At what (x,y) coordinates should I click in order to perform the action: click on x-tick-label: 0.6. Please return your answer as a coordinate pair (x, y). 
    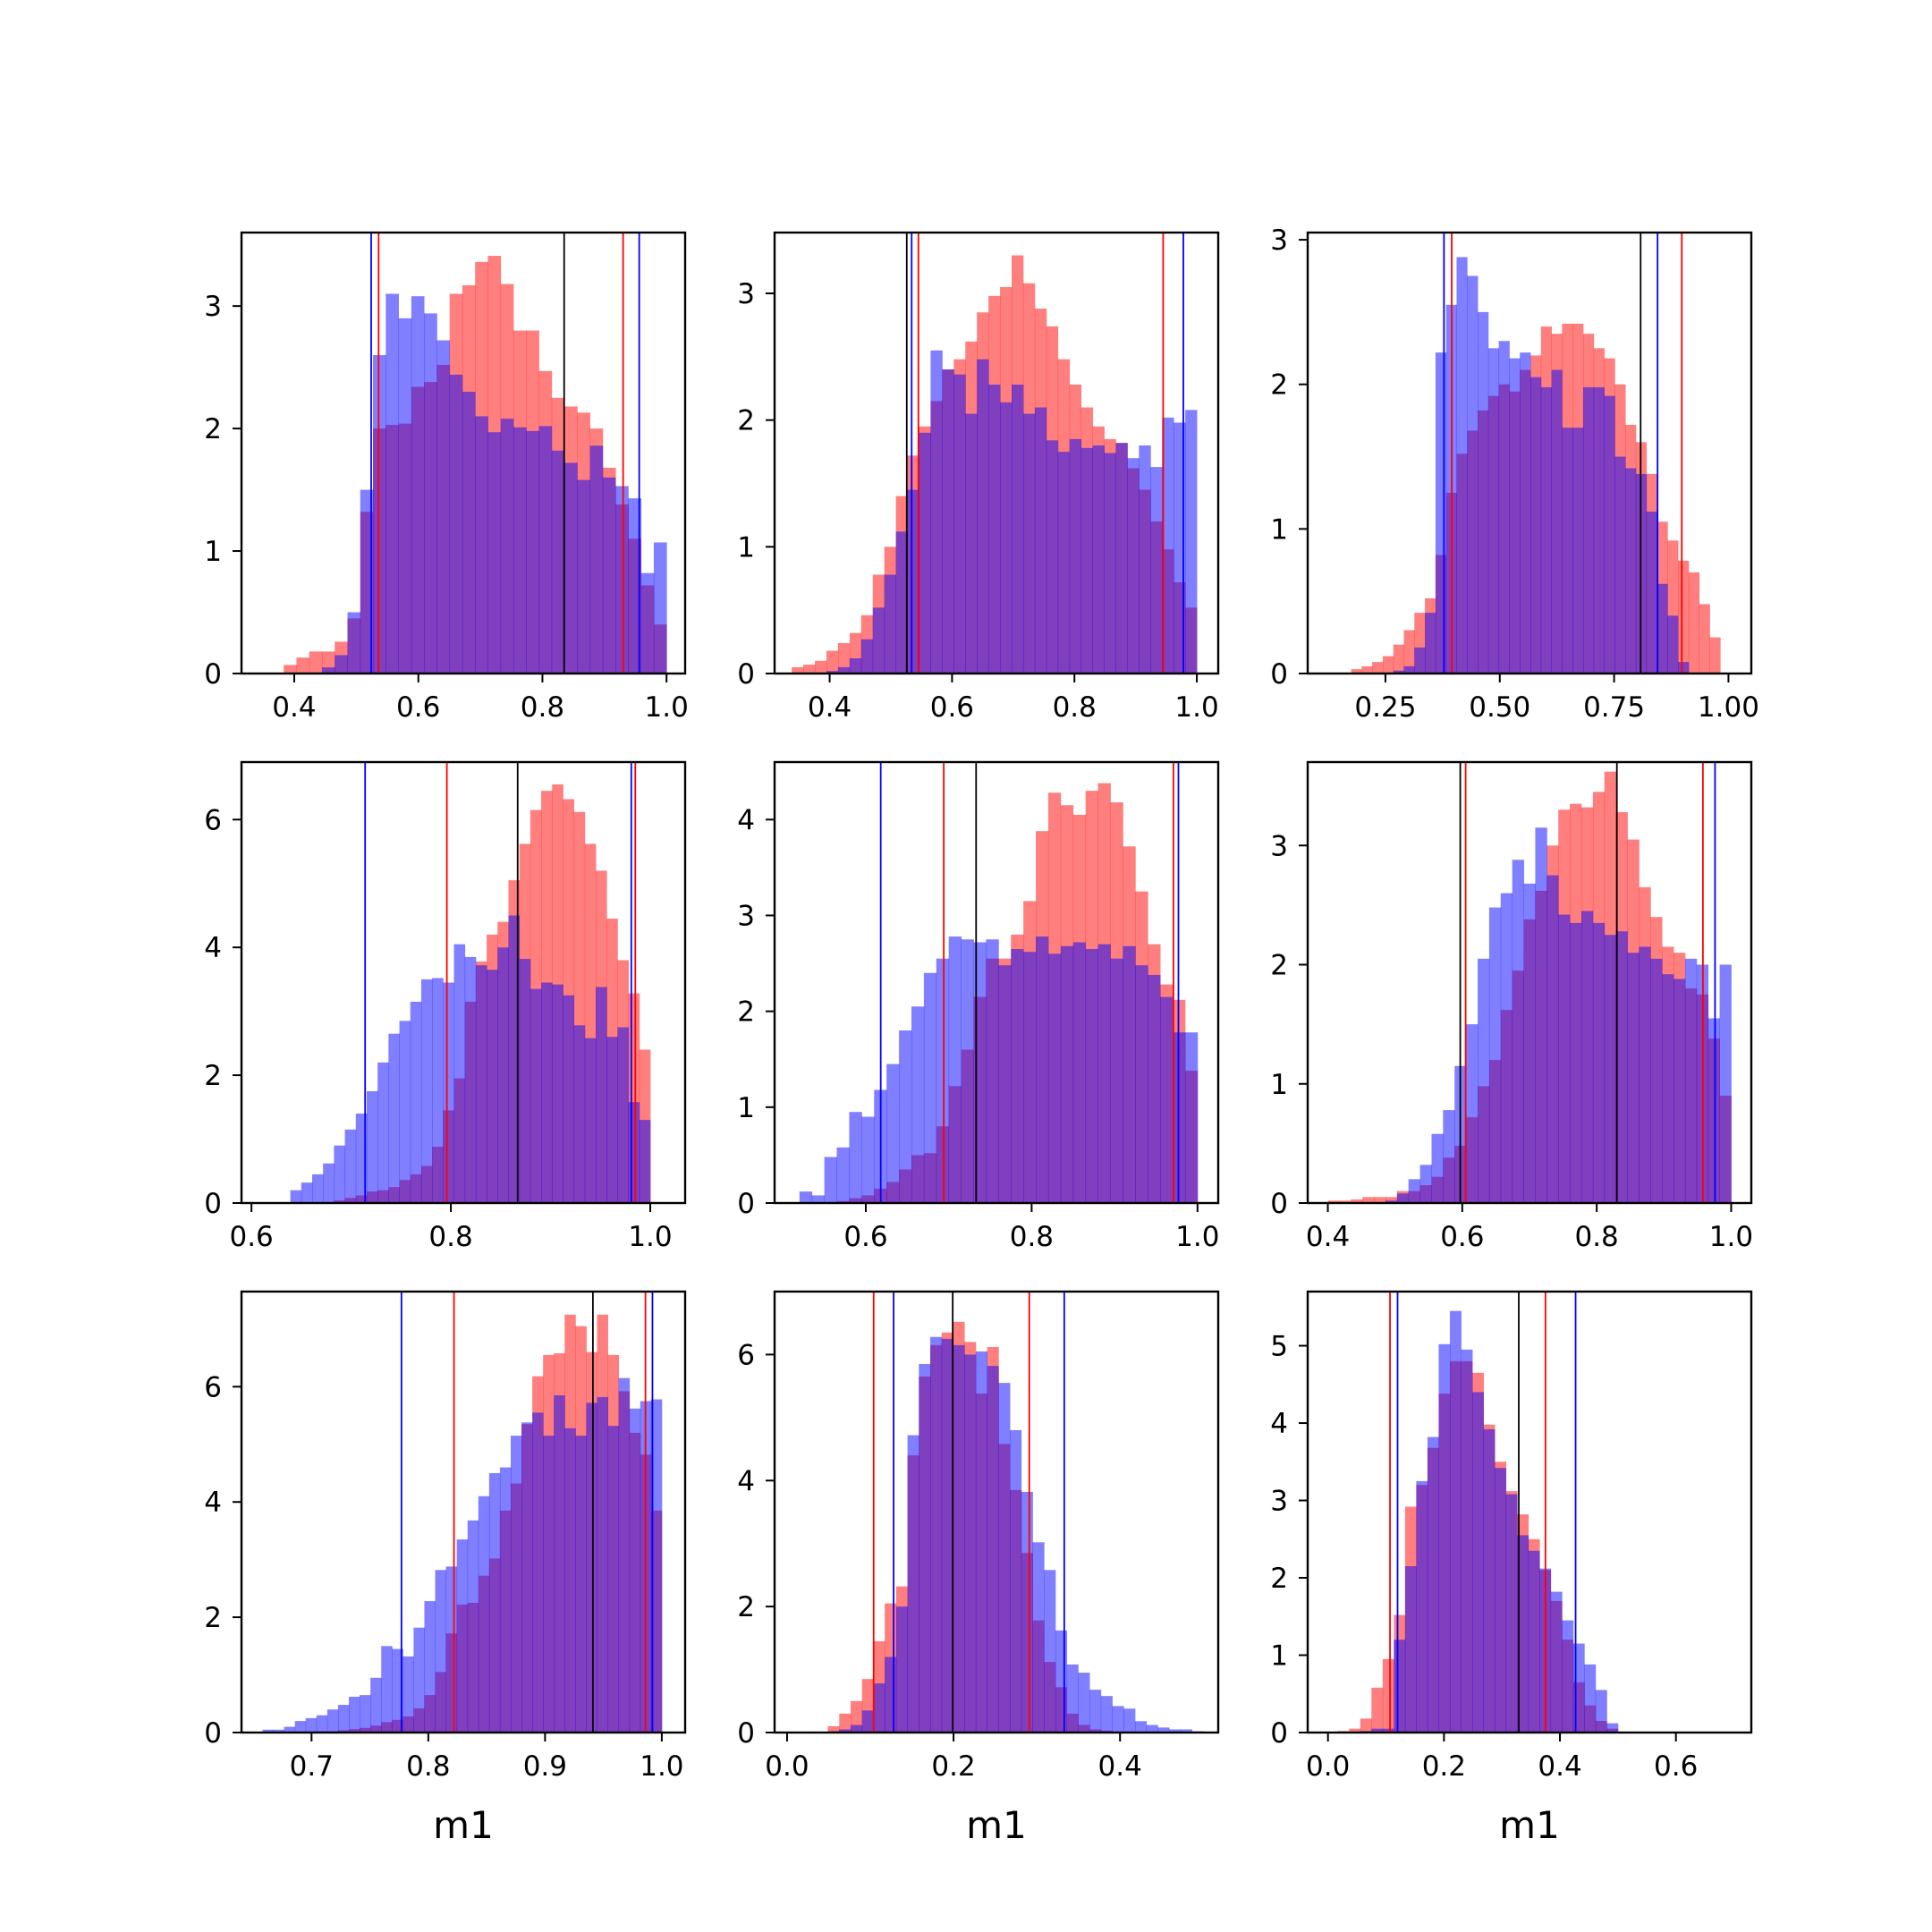
    Looking at the image, I should click on (1462, 1237).